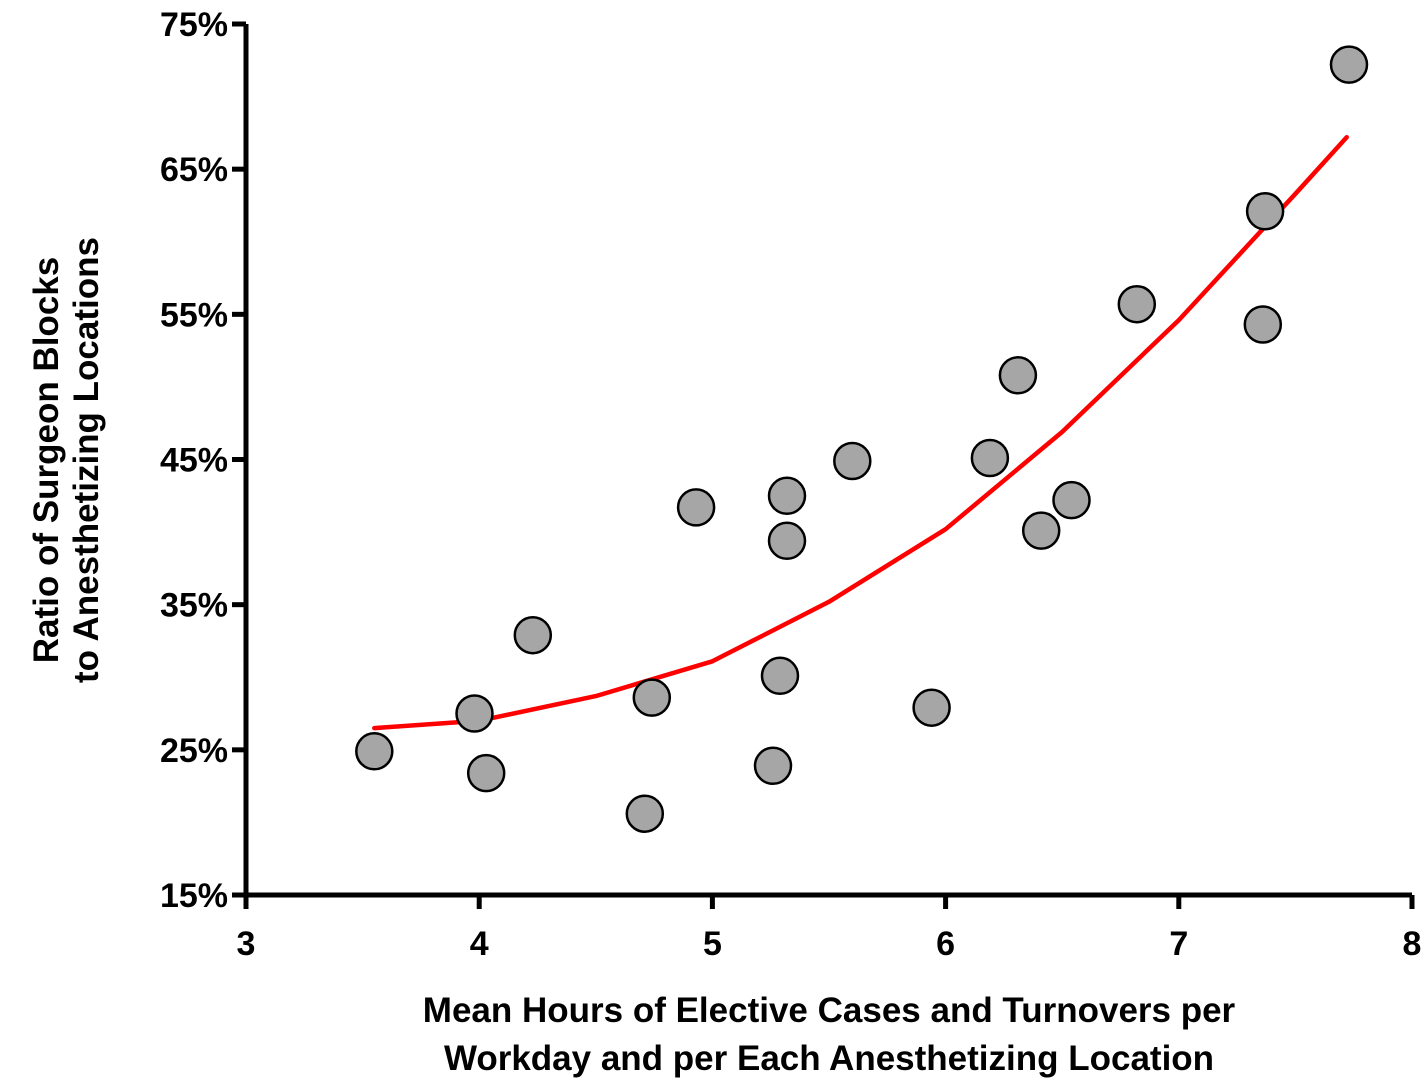 The height and width of the screenshot is (1081, 1424). I want to click on y-tick-label: 55%, so click(194, 315).